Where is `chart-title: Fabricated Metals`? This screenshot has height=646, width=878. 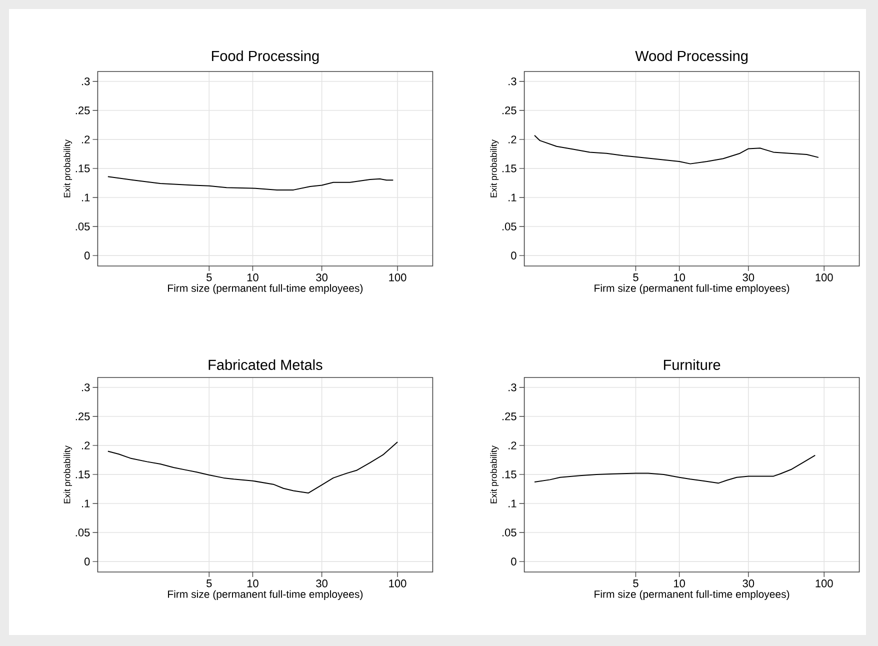
chart-title: Fabricated Metals is located at coordinates (265, 364).